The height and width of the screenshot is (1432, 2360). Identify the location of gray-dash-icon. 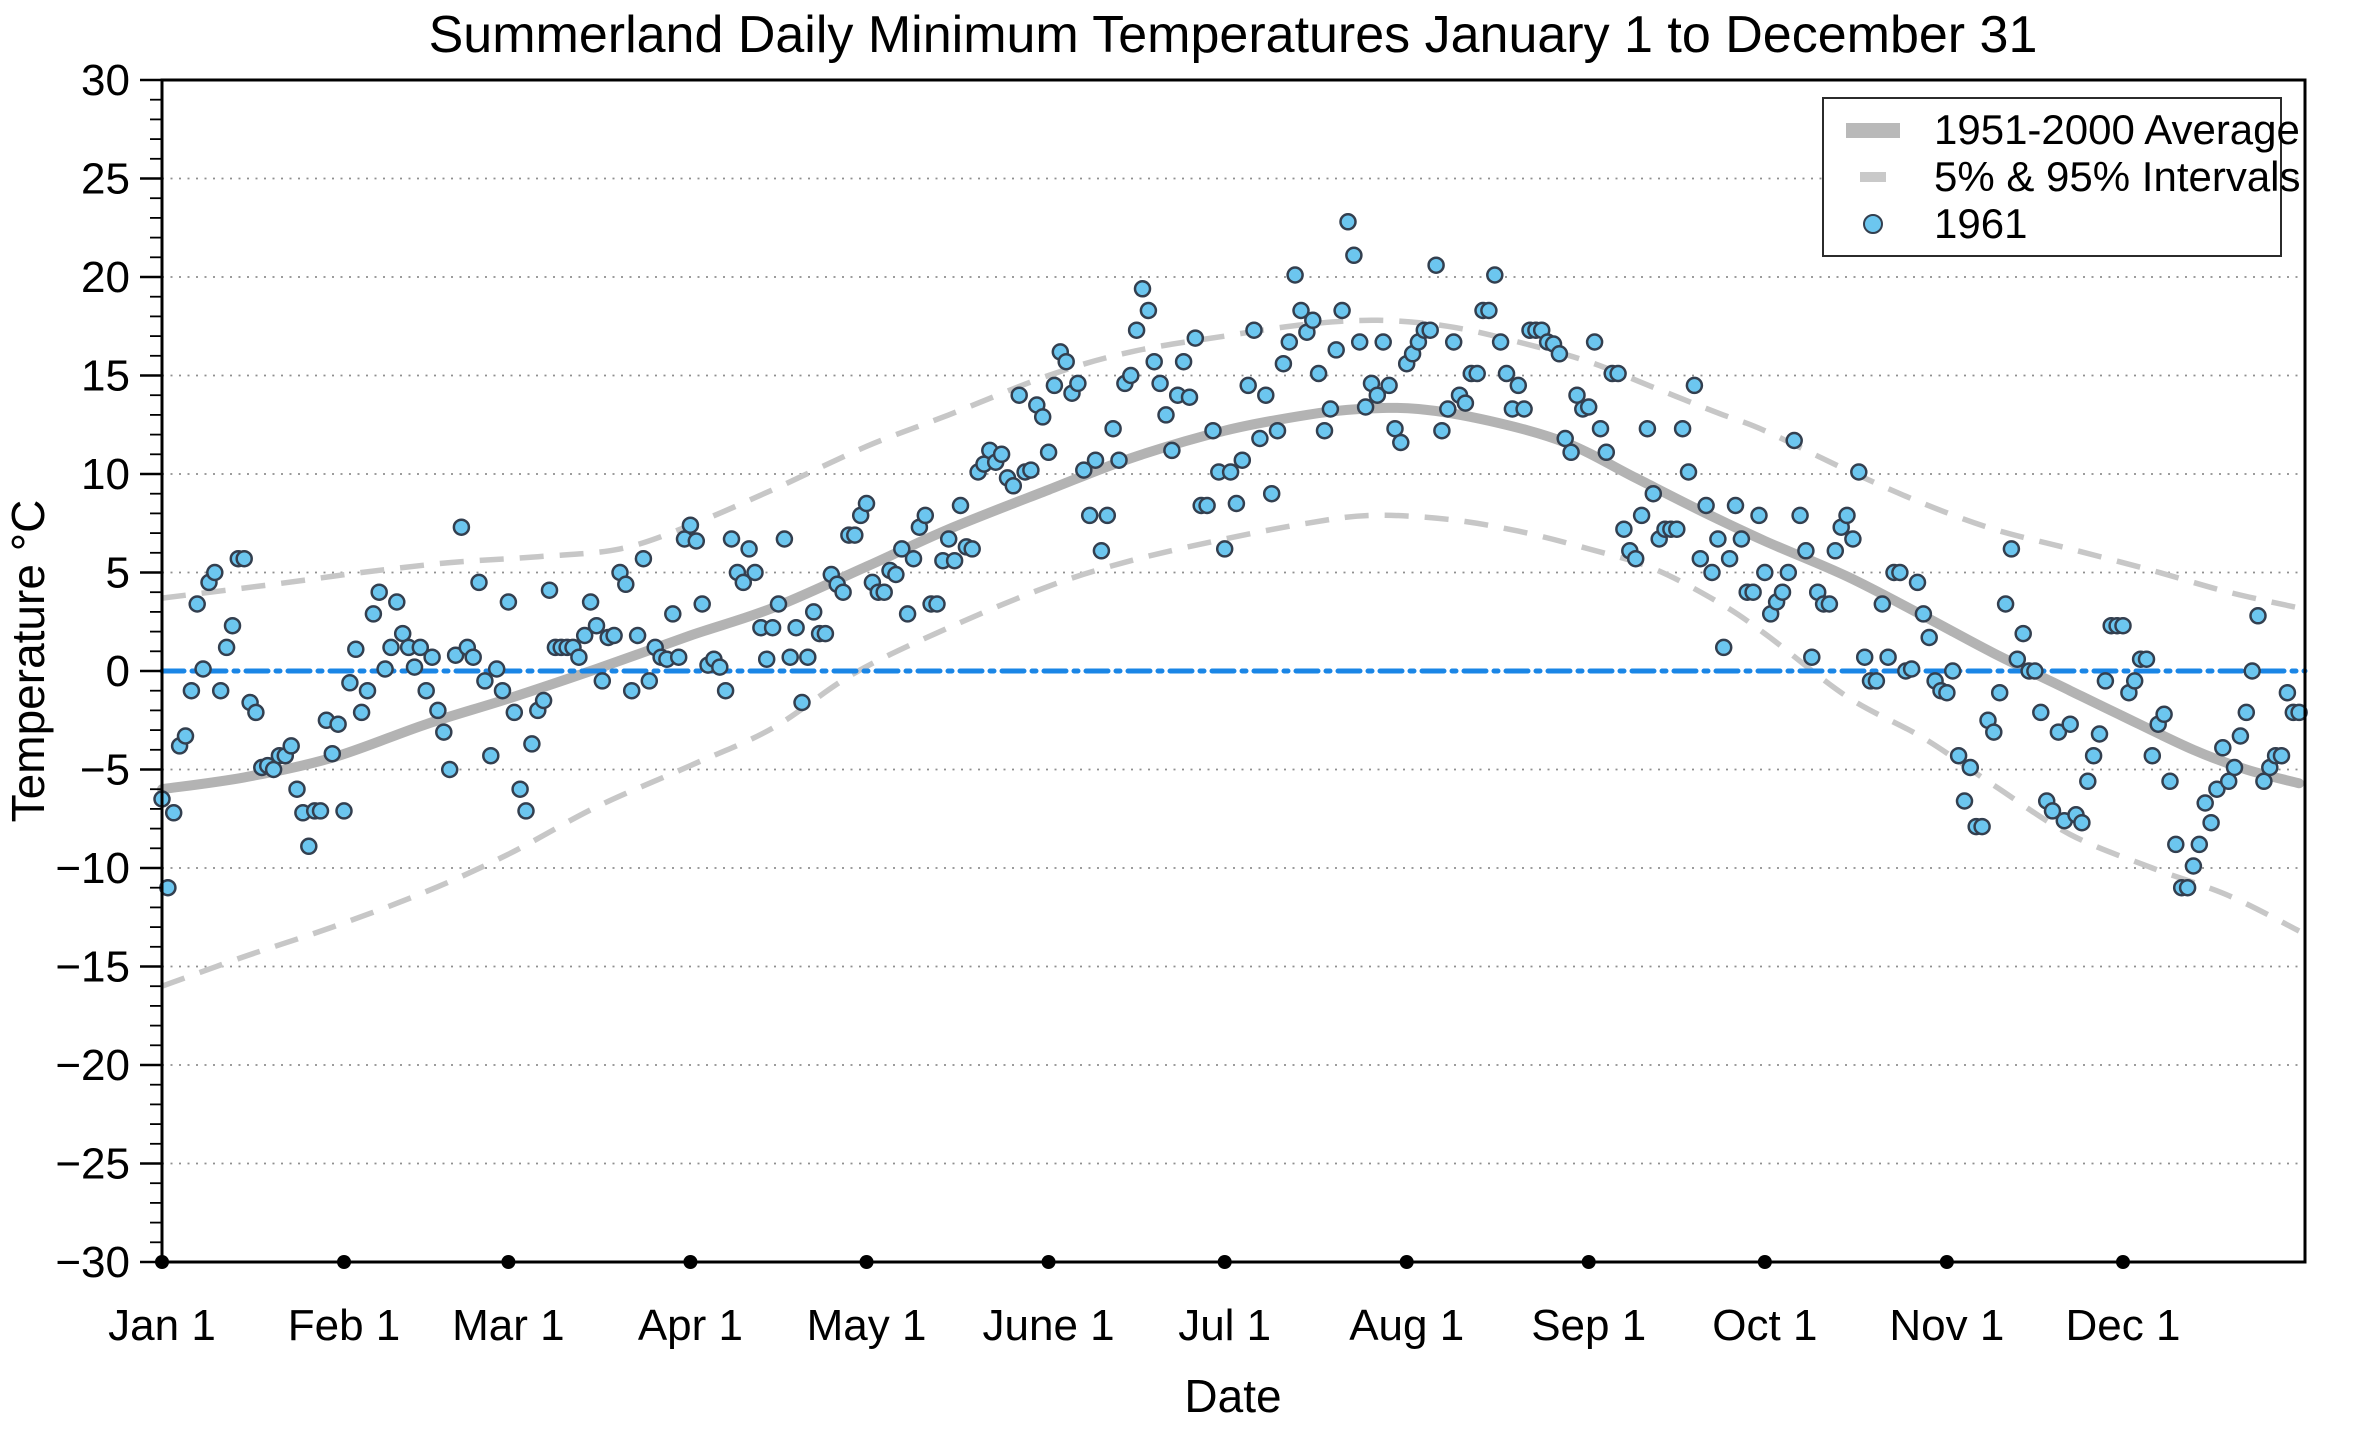
(1873, 176).